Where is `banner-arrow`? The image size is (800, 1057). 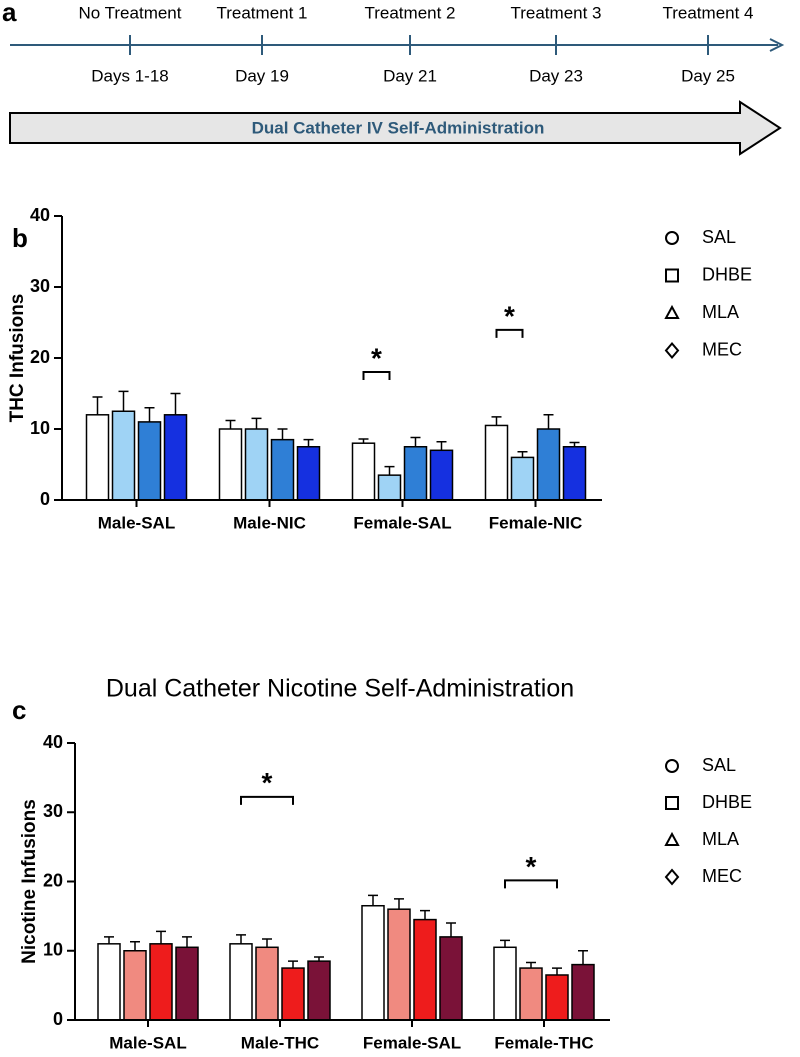
banner-arrow is located at coordinates (395, 128).